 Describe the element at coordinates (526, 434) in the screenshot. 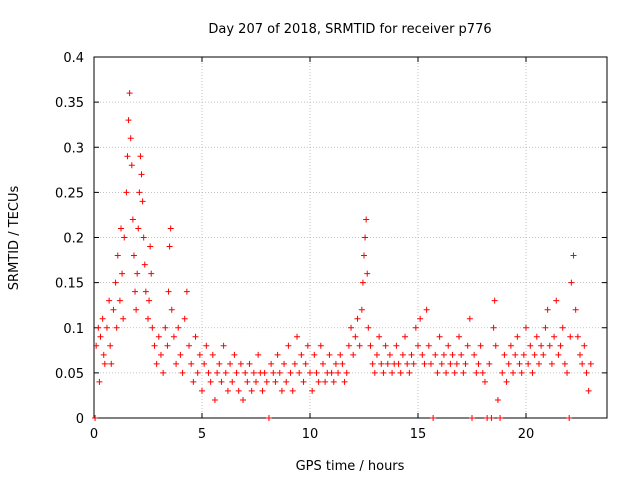

I see `x-tick-label: 20` at that location.